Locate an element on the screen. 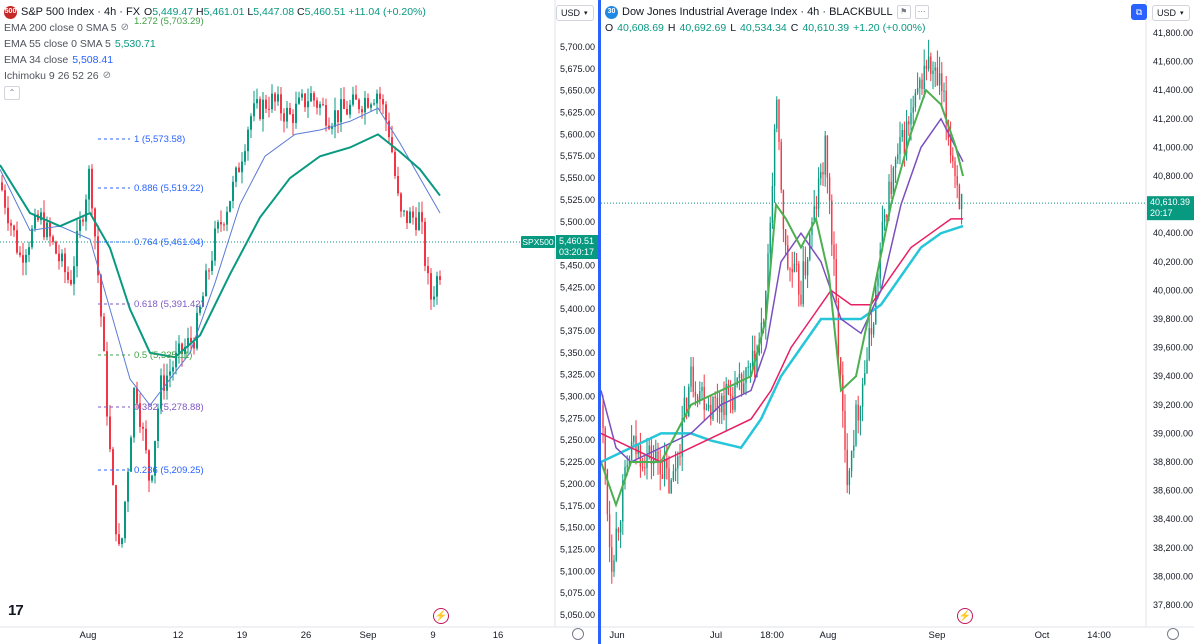 The width and height of the screenshot is (1194, 644). y-tick-label: 41,400.00 is located at coordinates (1173, 90).